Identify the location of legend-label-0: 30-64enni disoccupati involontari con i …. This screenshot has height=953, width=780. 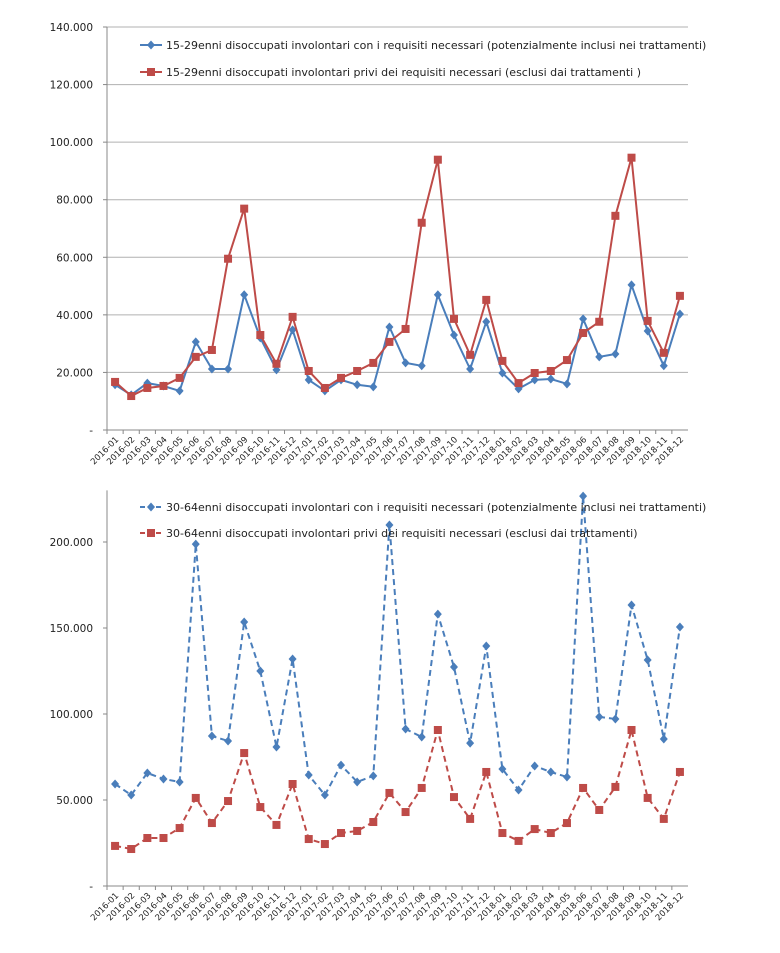
(436, 507).